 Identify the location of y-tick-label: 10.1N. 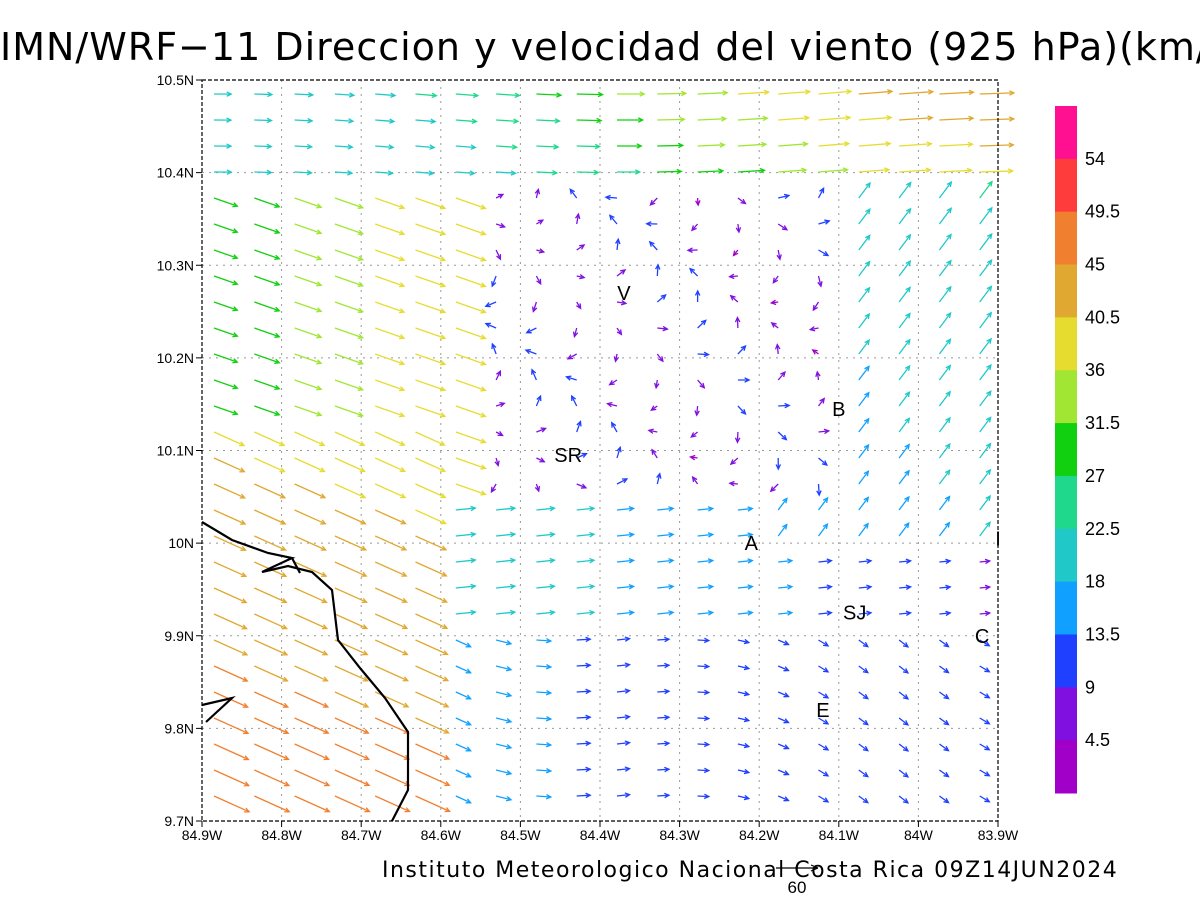
(175, 451).